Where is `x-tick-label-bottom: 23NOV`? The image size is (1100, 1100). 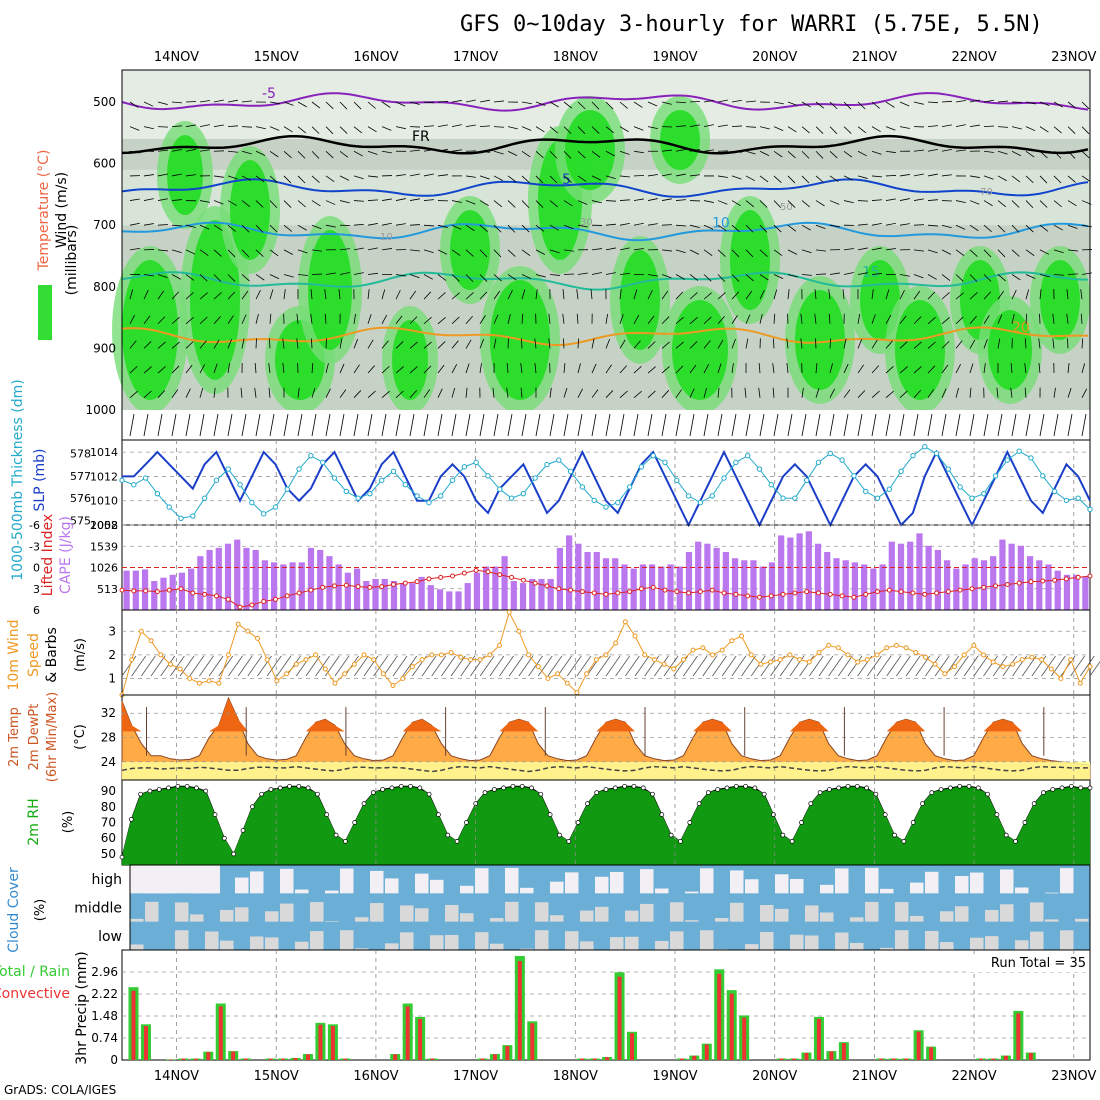 x-tick-label-bottom: 23NOV is located at coordinates (1073, 1076).